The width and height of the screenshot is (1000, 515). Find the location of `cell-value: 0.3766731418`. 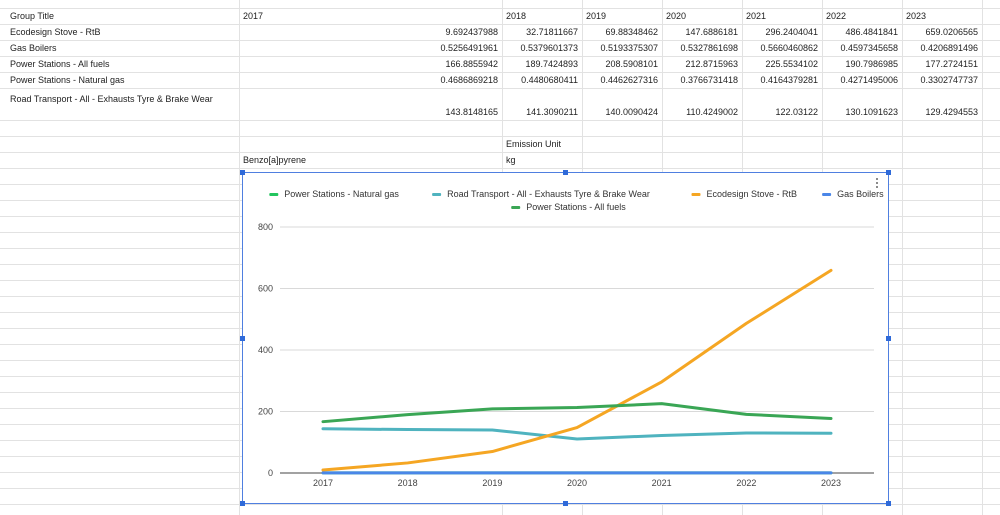

cell-value: 0.3766731418 is located at coordinates (709, 80).